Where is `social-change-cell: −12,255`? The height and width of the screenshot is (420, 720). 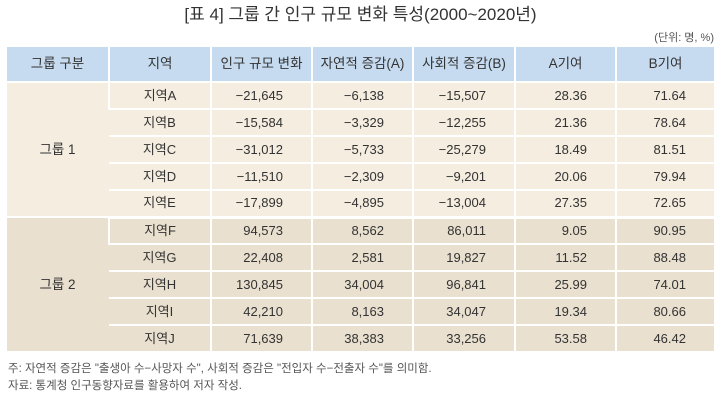
social-change-cell: −12,255 is located at coordinates (463, 123).